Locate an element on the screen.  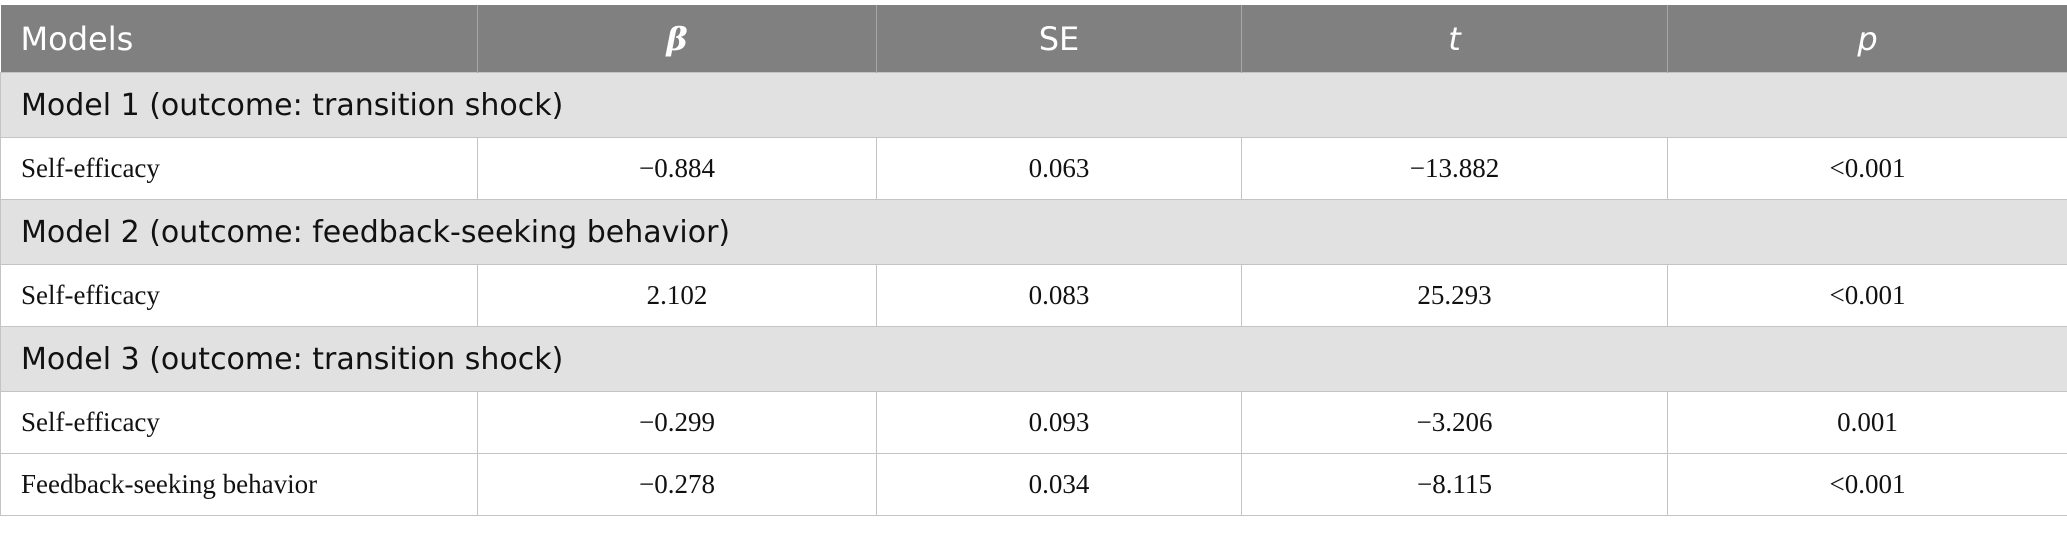
data-row: Self-efficacy −0.884 0.063 −13.882 <0.001 is located at coordinates (1033, 168).